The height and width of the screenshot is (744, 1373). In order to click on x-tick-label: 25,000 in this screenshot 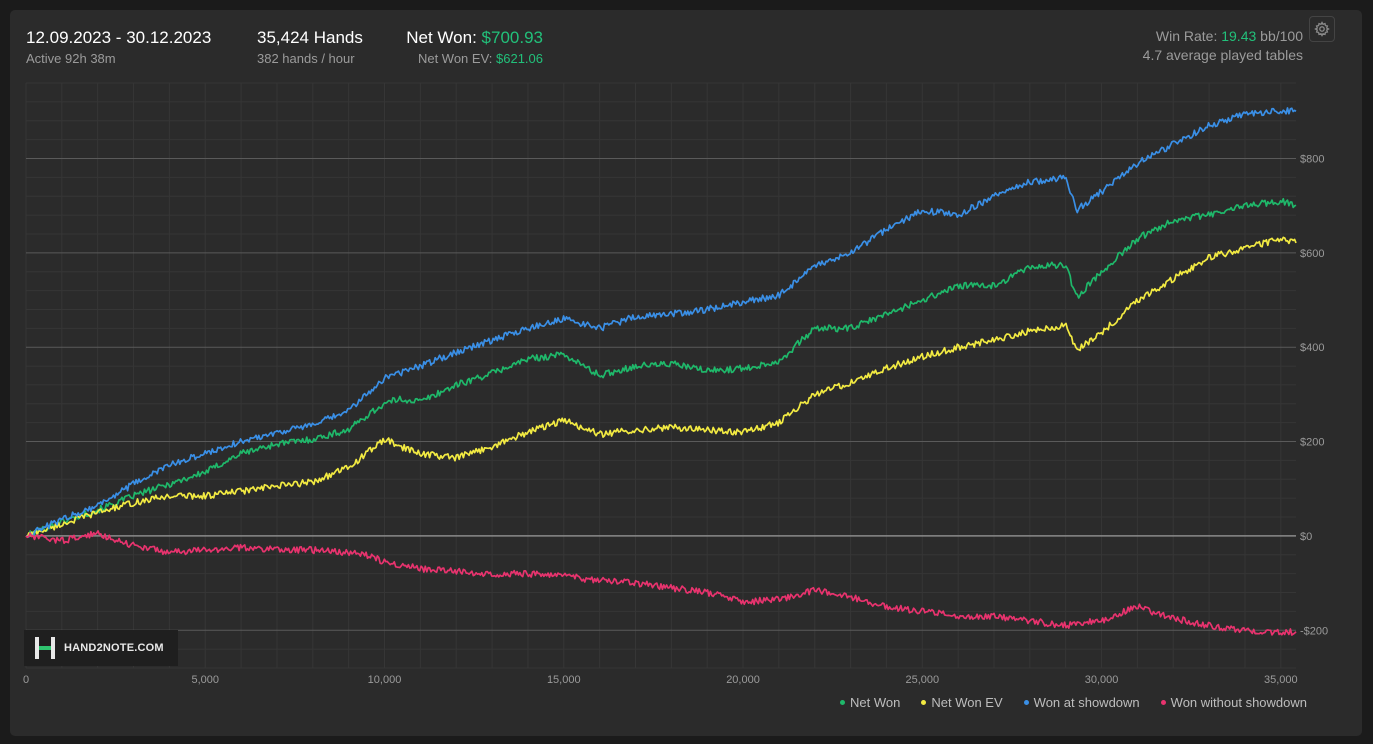, I will do `click(922, 680)`.